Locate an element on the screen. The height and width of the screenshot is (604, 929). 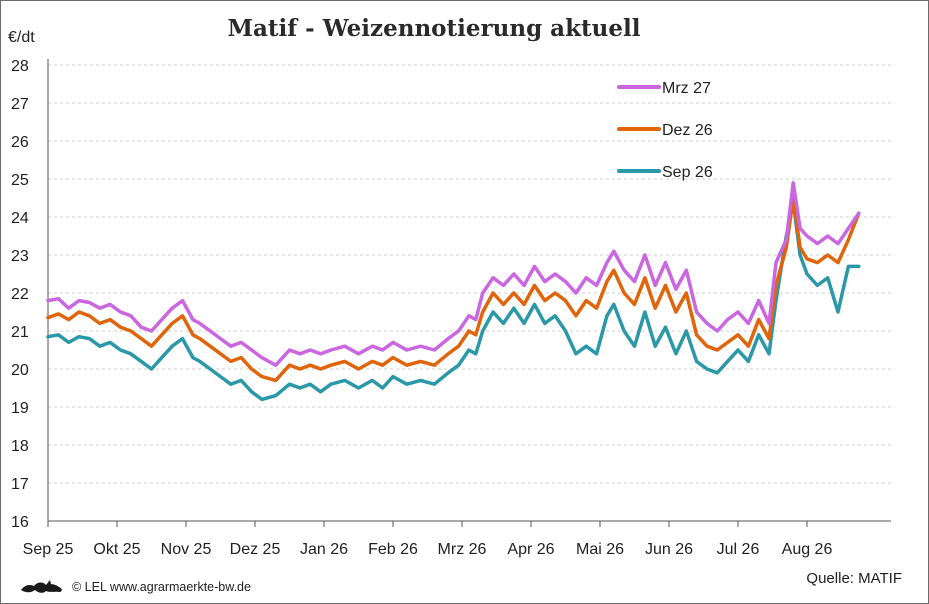
lion-logo-icon is located at coordinates (41, 586).